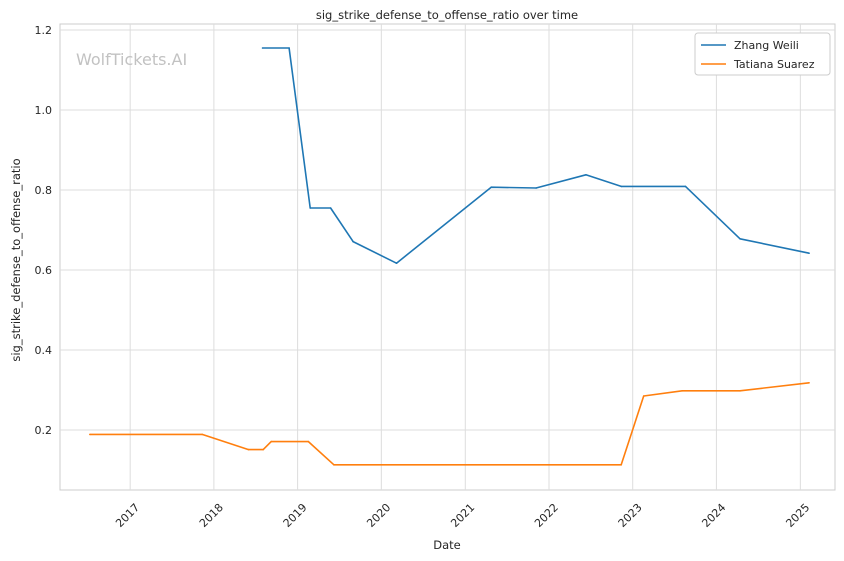  Describe the element at coordinates (44, 430) in the screenshot. I see `y-tick-label: 0.2` at that location.